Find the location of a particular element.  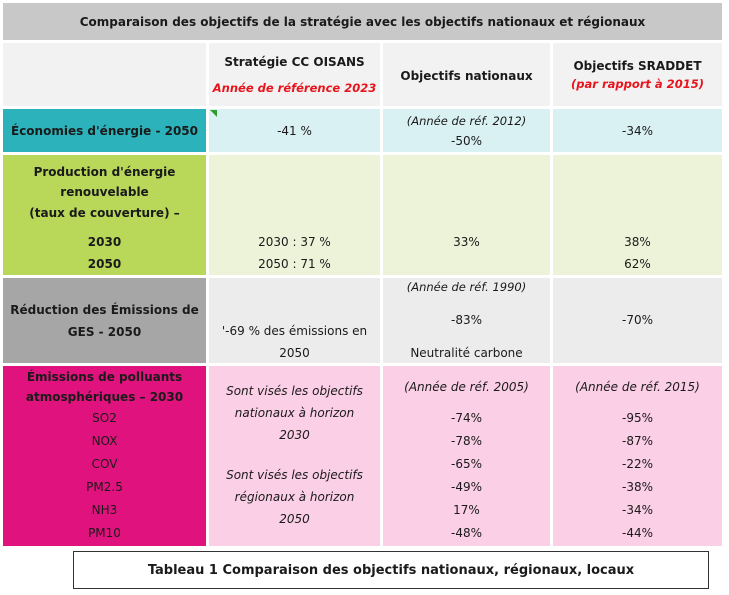

renewable-label-line2: renouvelable is located at coordinates (104, 192).